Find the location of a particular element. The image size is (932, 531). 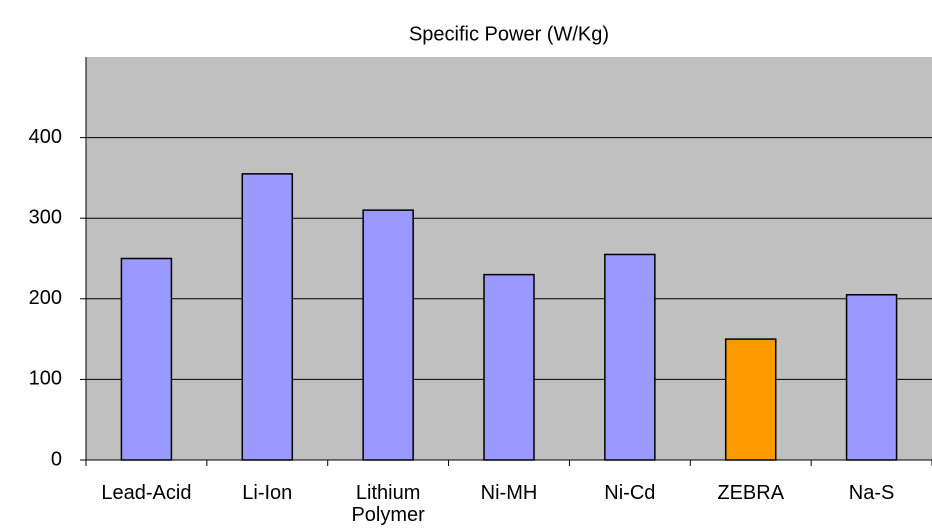

y-tick-label: 0 is located at coordinates (56, 459).